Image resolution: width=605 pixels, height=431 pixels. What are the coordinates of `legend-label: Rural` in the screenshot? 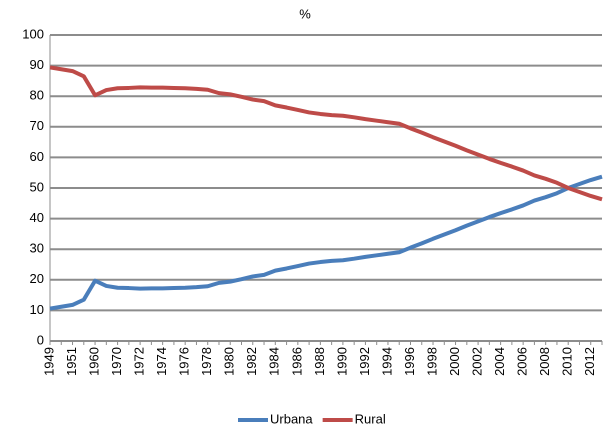 It's located at (370, 418).